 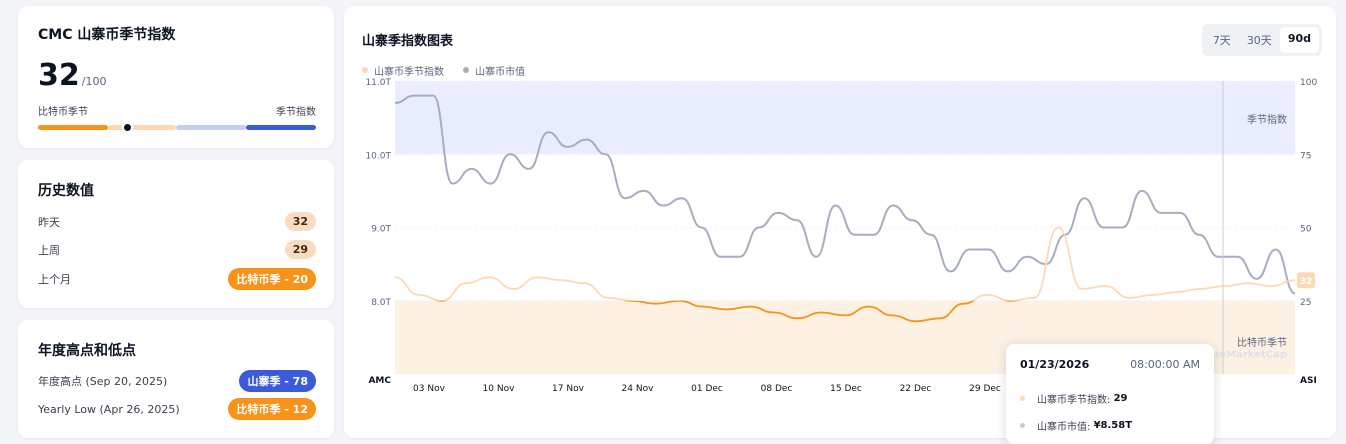 What do you see at coordinates (409, 72) in the screenshot?
I see `legend-label: 山寨币季节指数` at bounding box center [409, 72].